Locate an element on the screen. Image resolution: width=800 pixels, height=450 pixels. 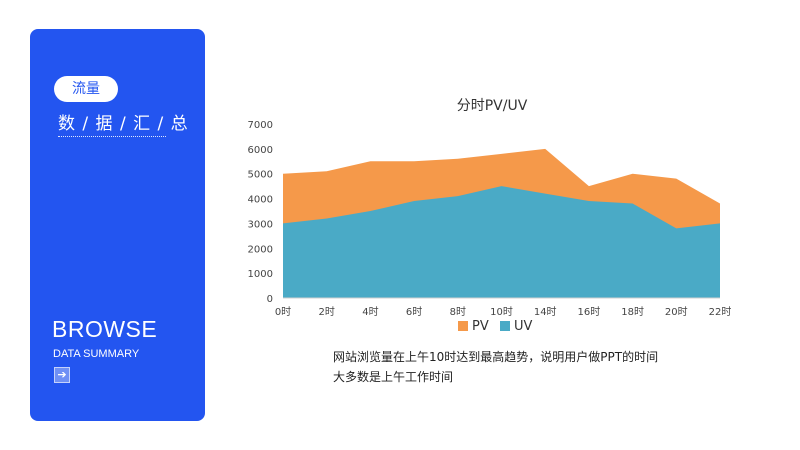
traffic-tag: 流量 is located at coordinates (86, 89).